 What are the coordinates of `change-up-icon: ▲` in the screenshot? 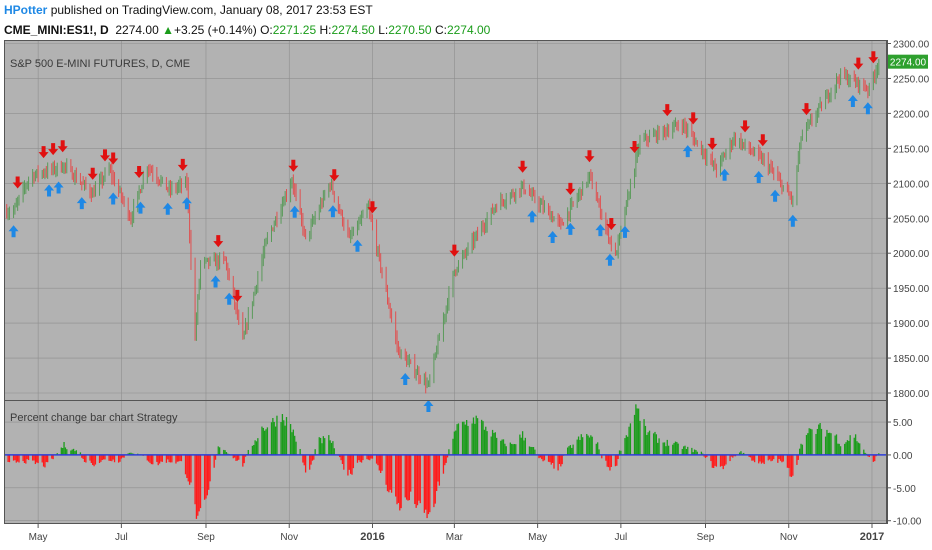 It's located at (168, 30).